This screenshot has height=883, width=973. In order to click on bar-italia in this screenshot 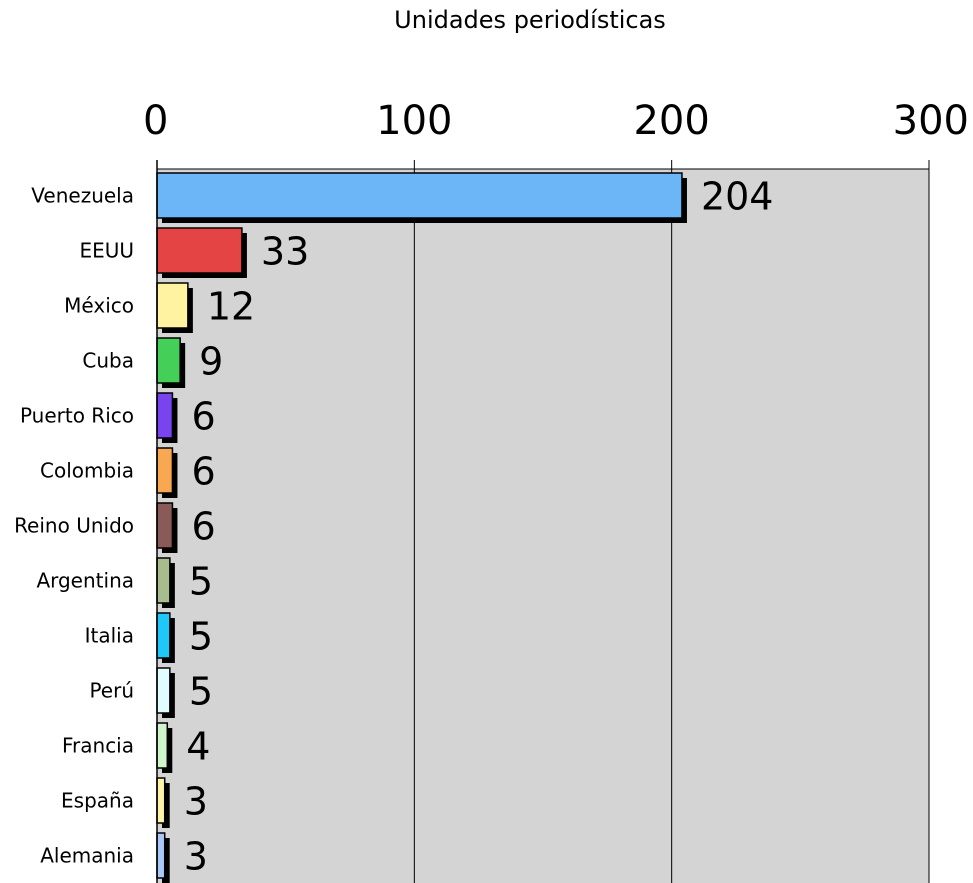, I will do `click(163, 635)`.